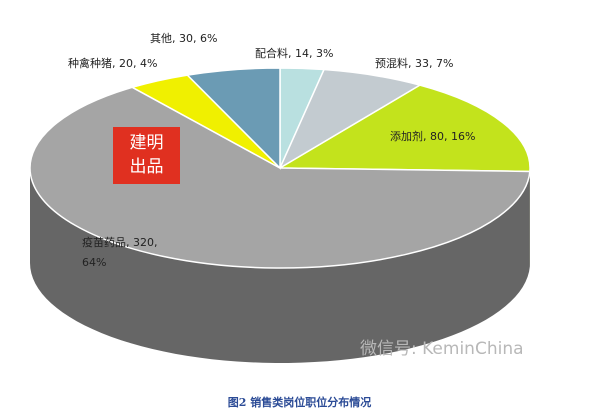 The width and height of the screenshot is (599, 415). I want to click on data-label: 种禽种猪, 20, 4%, so click(113, 63).